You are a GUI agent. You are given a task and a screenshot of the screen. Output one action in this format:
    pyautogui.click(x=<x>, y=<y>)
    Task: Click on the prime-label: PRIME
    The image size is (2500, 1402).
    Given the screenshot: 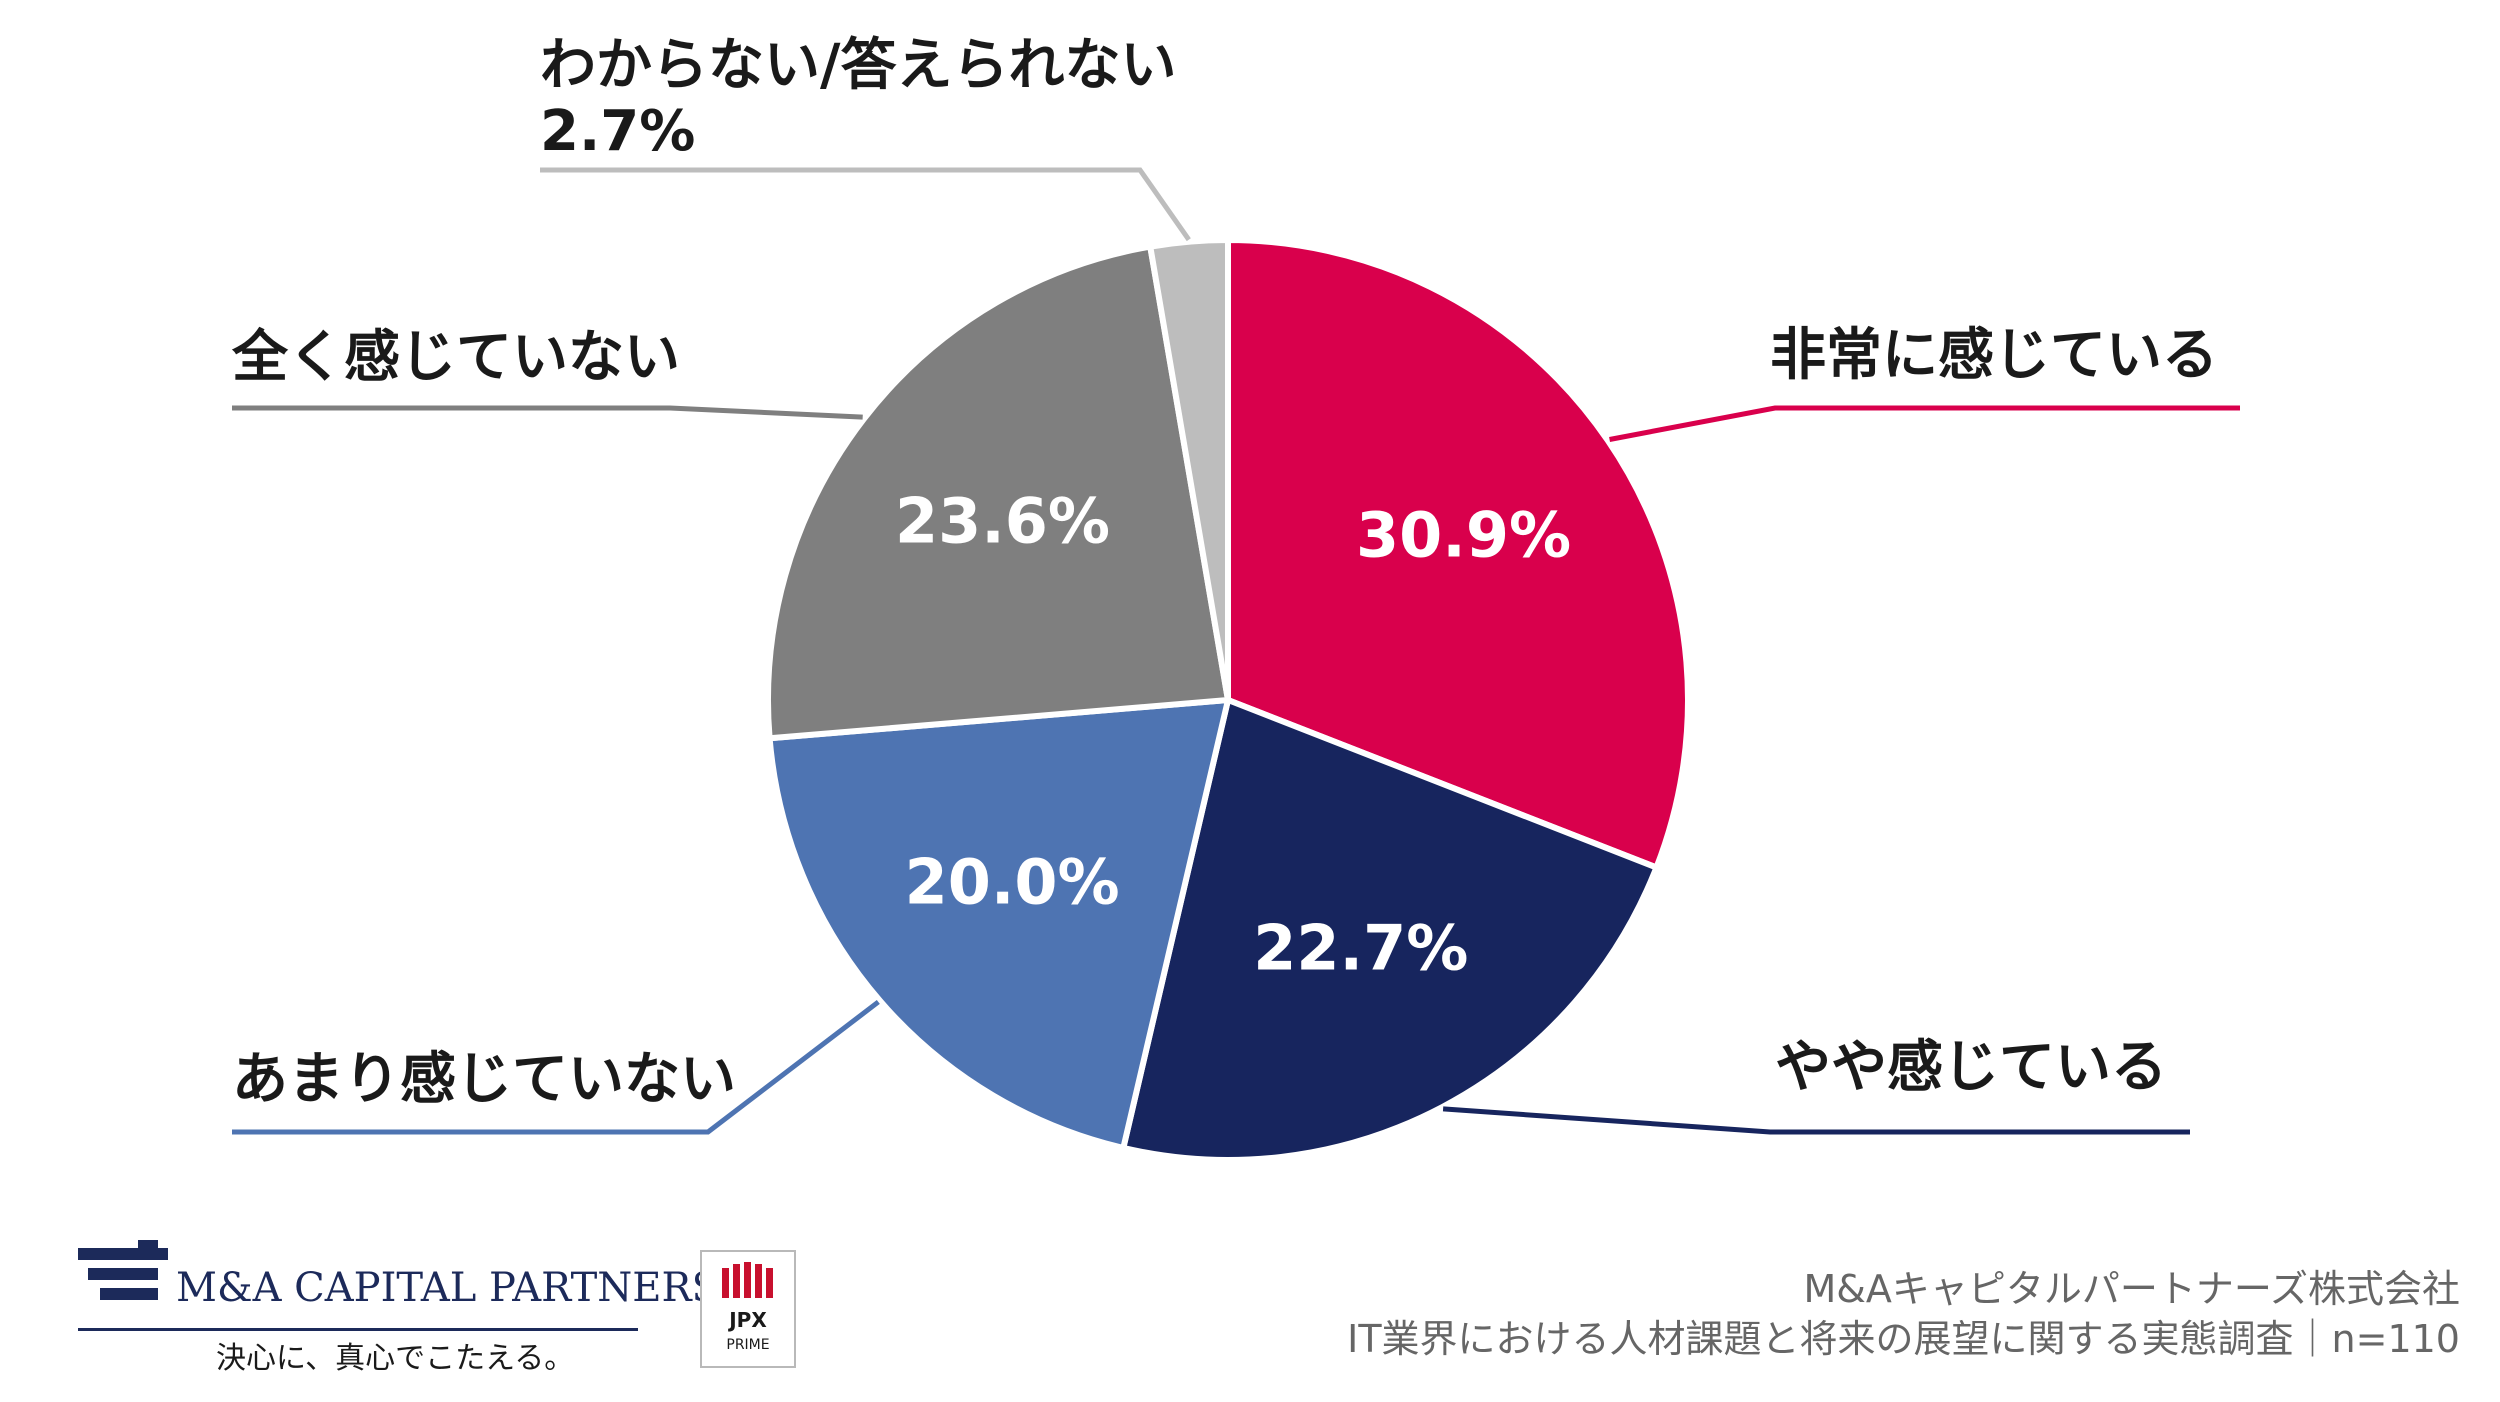 What is the action you would take?
    pyautogui.click(x=748, y=1345)
    